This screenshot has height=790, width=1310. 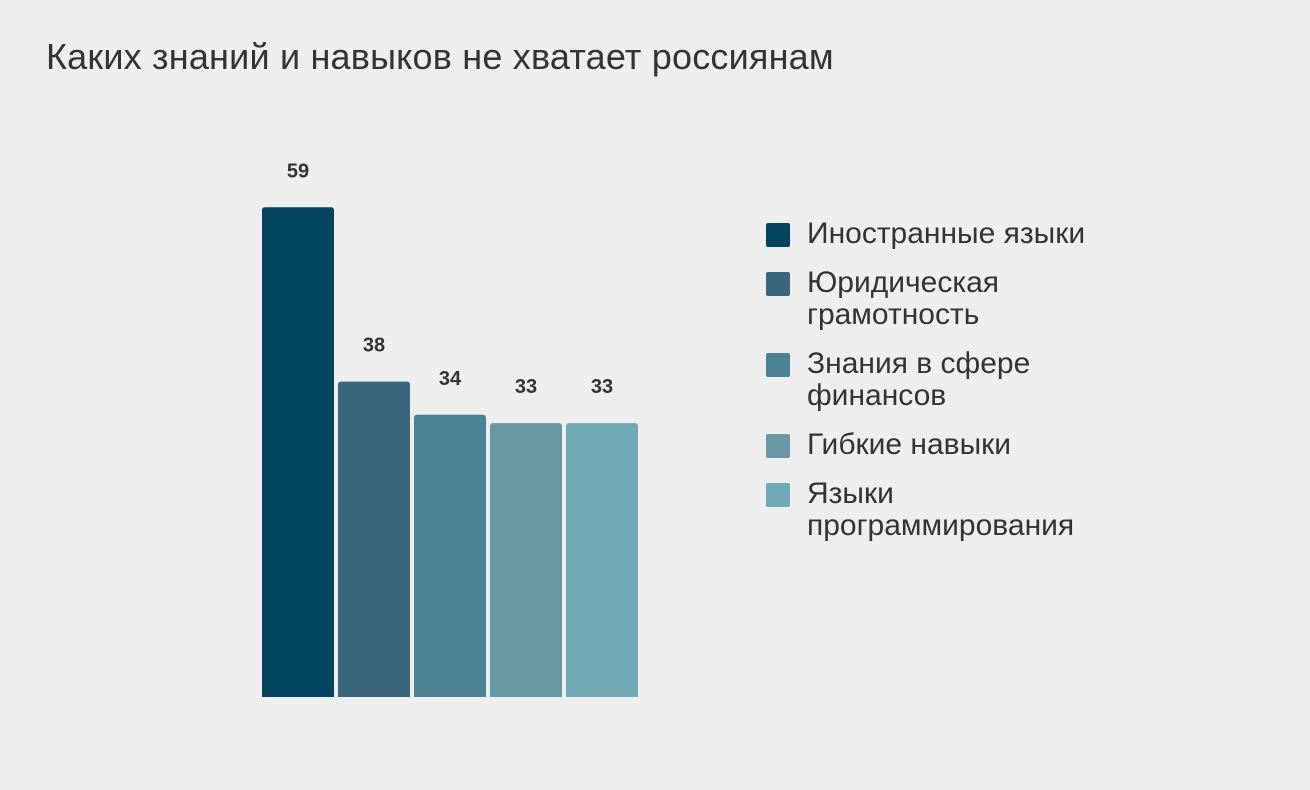 What do you see at coordinates (450, 379) in the screenshot?
I see `bar-value-label: 34` at bounding box center [450, 379].